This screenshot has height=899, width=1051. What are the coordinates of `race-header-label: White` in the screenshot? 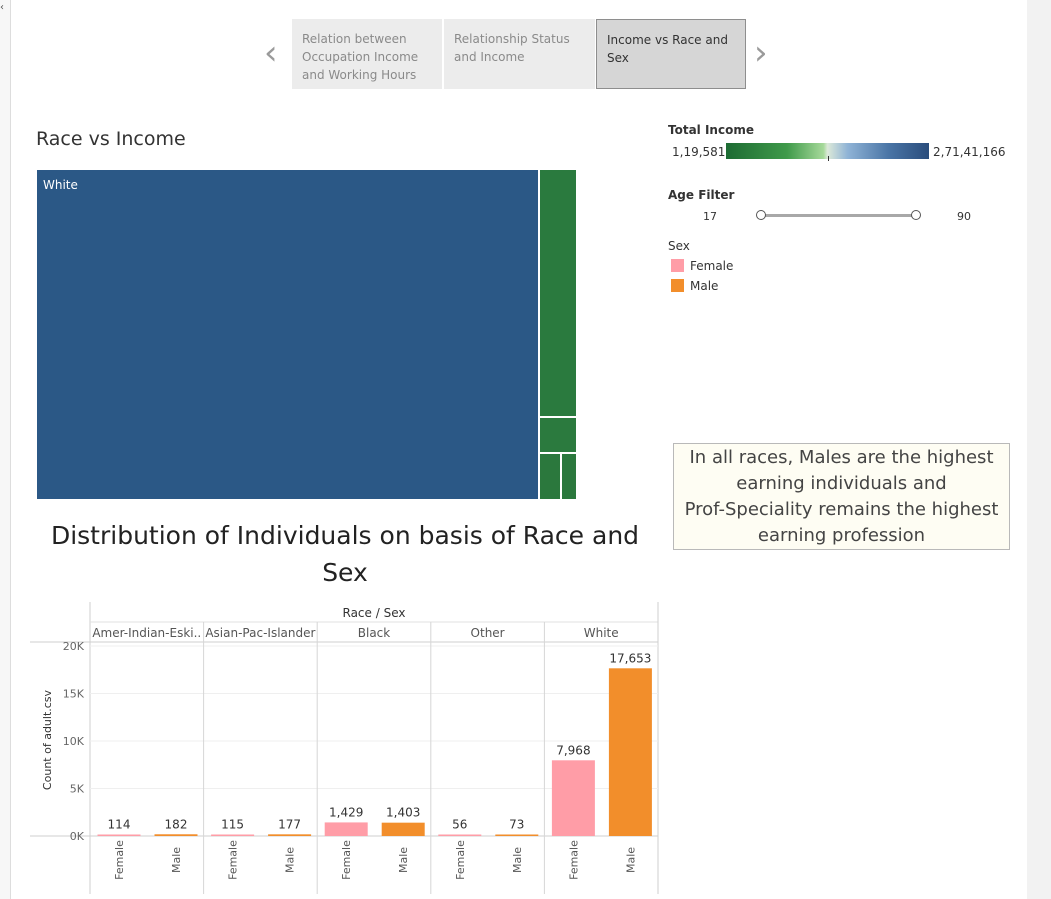 It's located at (601, 633).